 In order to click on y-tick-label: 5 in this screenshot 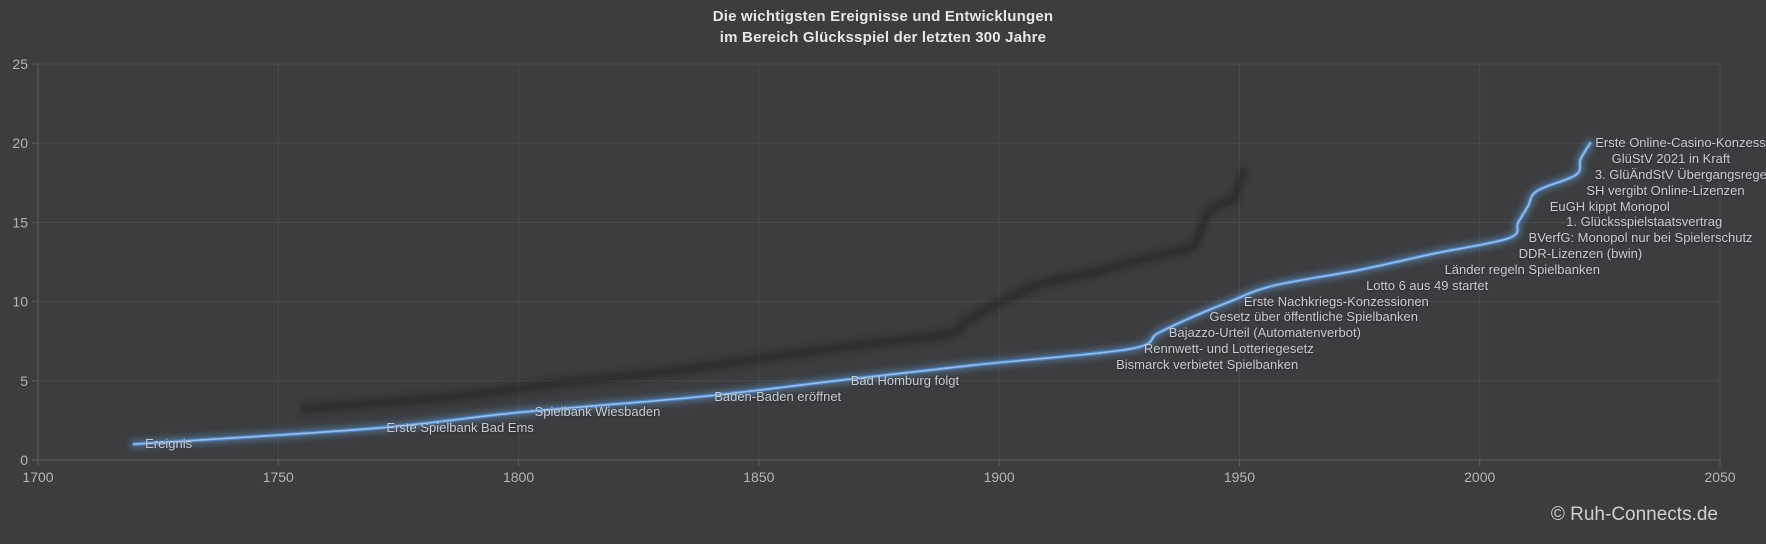, I will do `click(24, 381)`.